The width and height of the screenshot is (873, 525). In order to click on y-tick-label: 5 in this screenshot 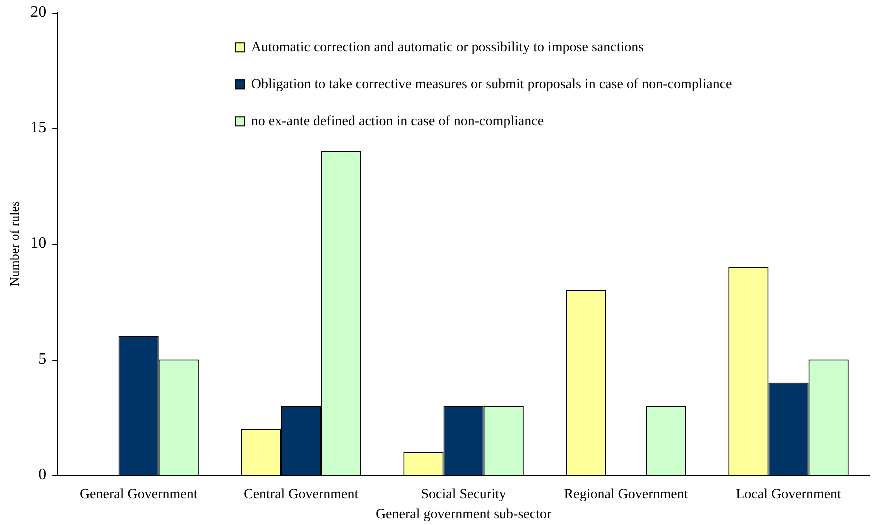, I will do `click(42, 359)`.